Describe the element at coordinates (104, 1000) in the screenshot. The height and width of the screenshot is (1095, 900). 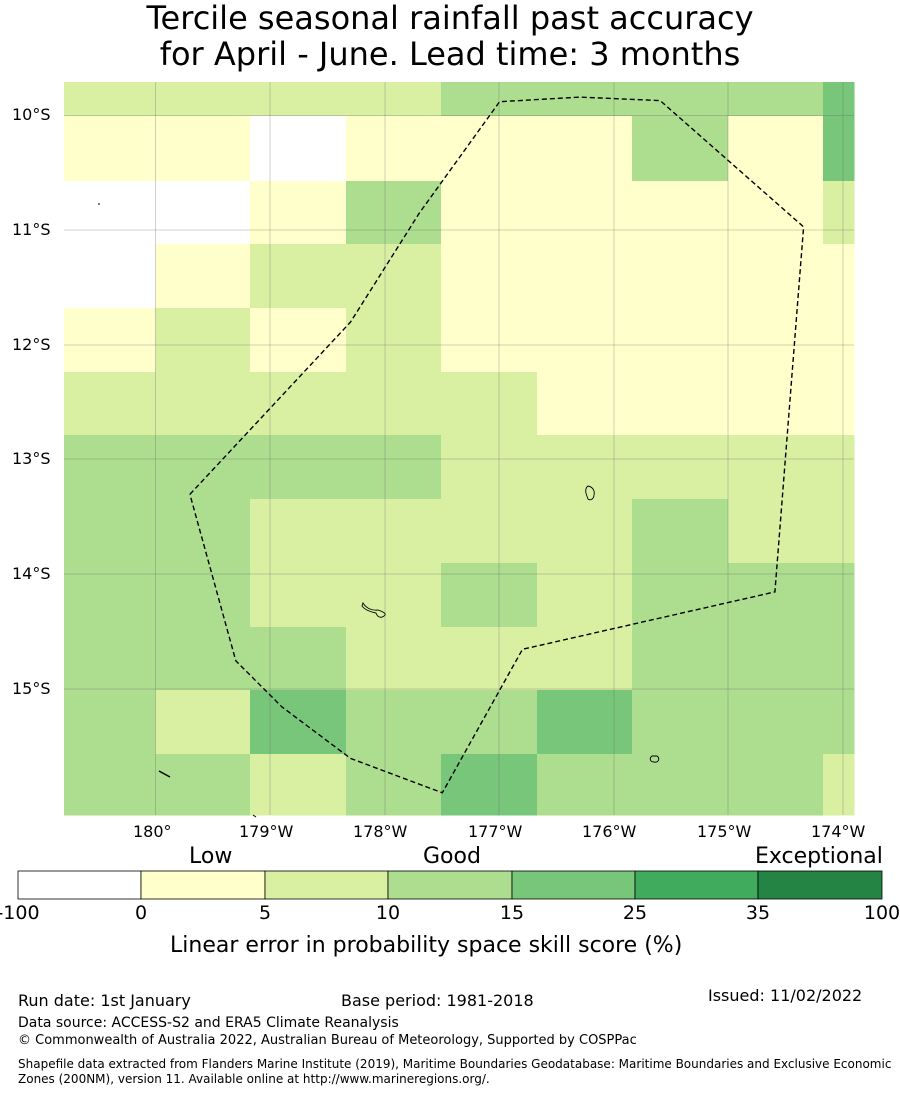
I see `run-date: Run date: 1st January` at that location.